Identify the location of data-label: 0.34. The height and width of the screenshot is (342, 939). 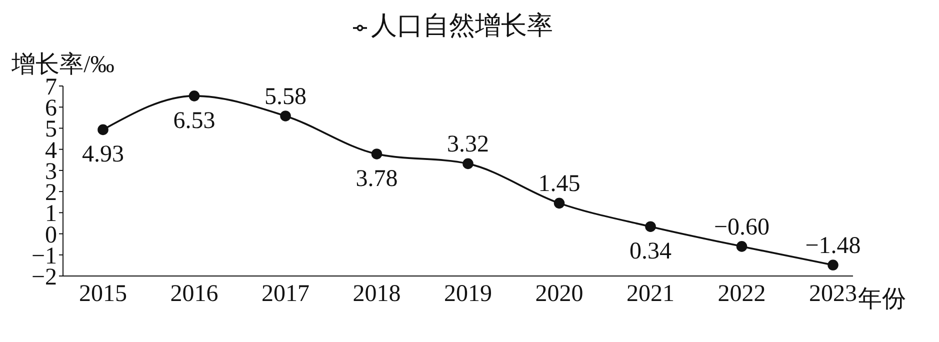
(651, 251).